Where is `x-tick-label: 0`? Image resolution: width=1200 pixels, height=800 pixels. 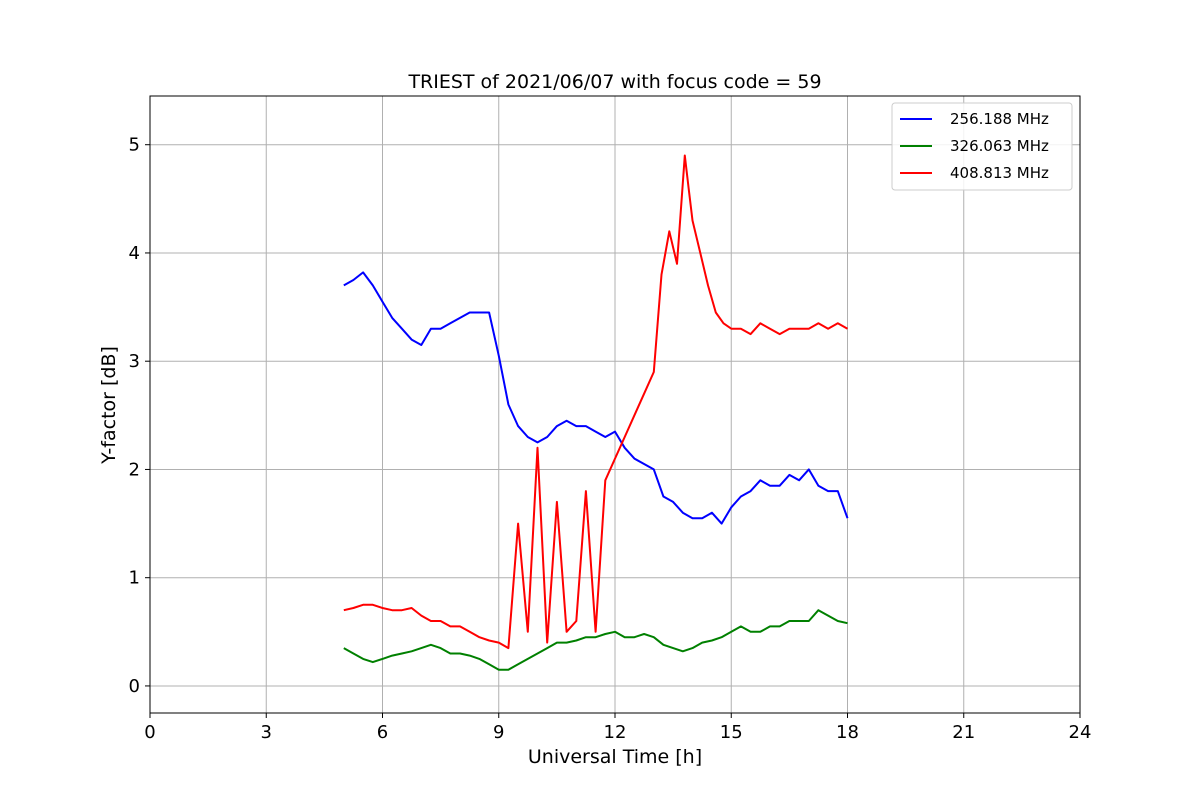 x-tick-label: 0 is located at coordinates (149, 732).